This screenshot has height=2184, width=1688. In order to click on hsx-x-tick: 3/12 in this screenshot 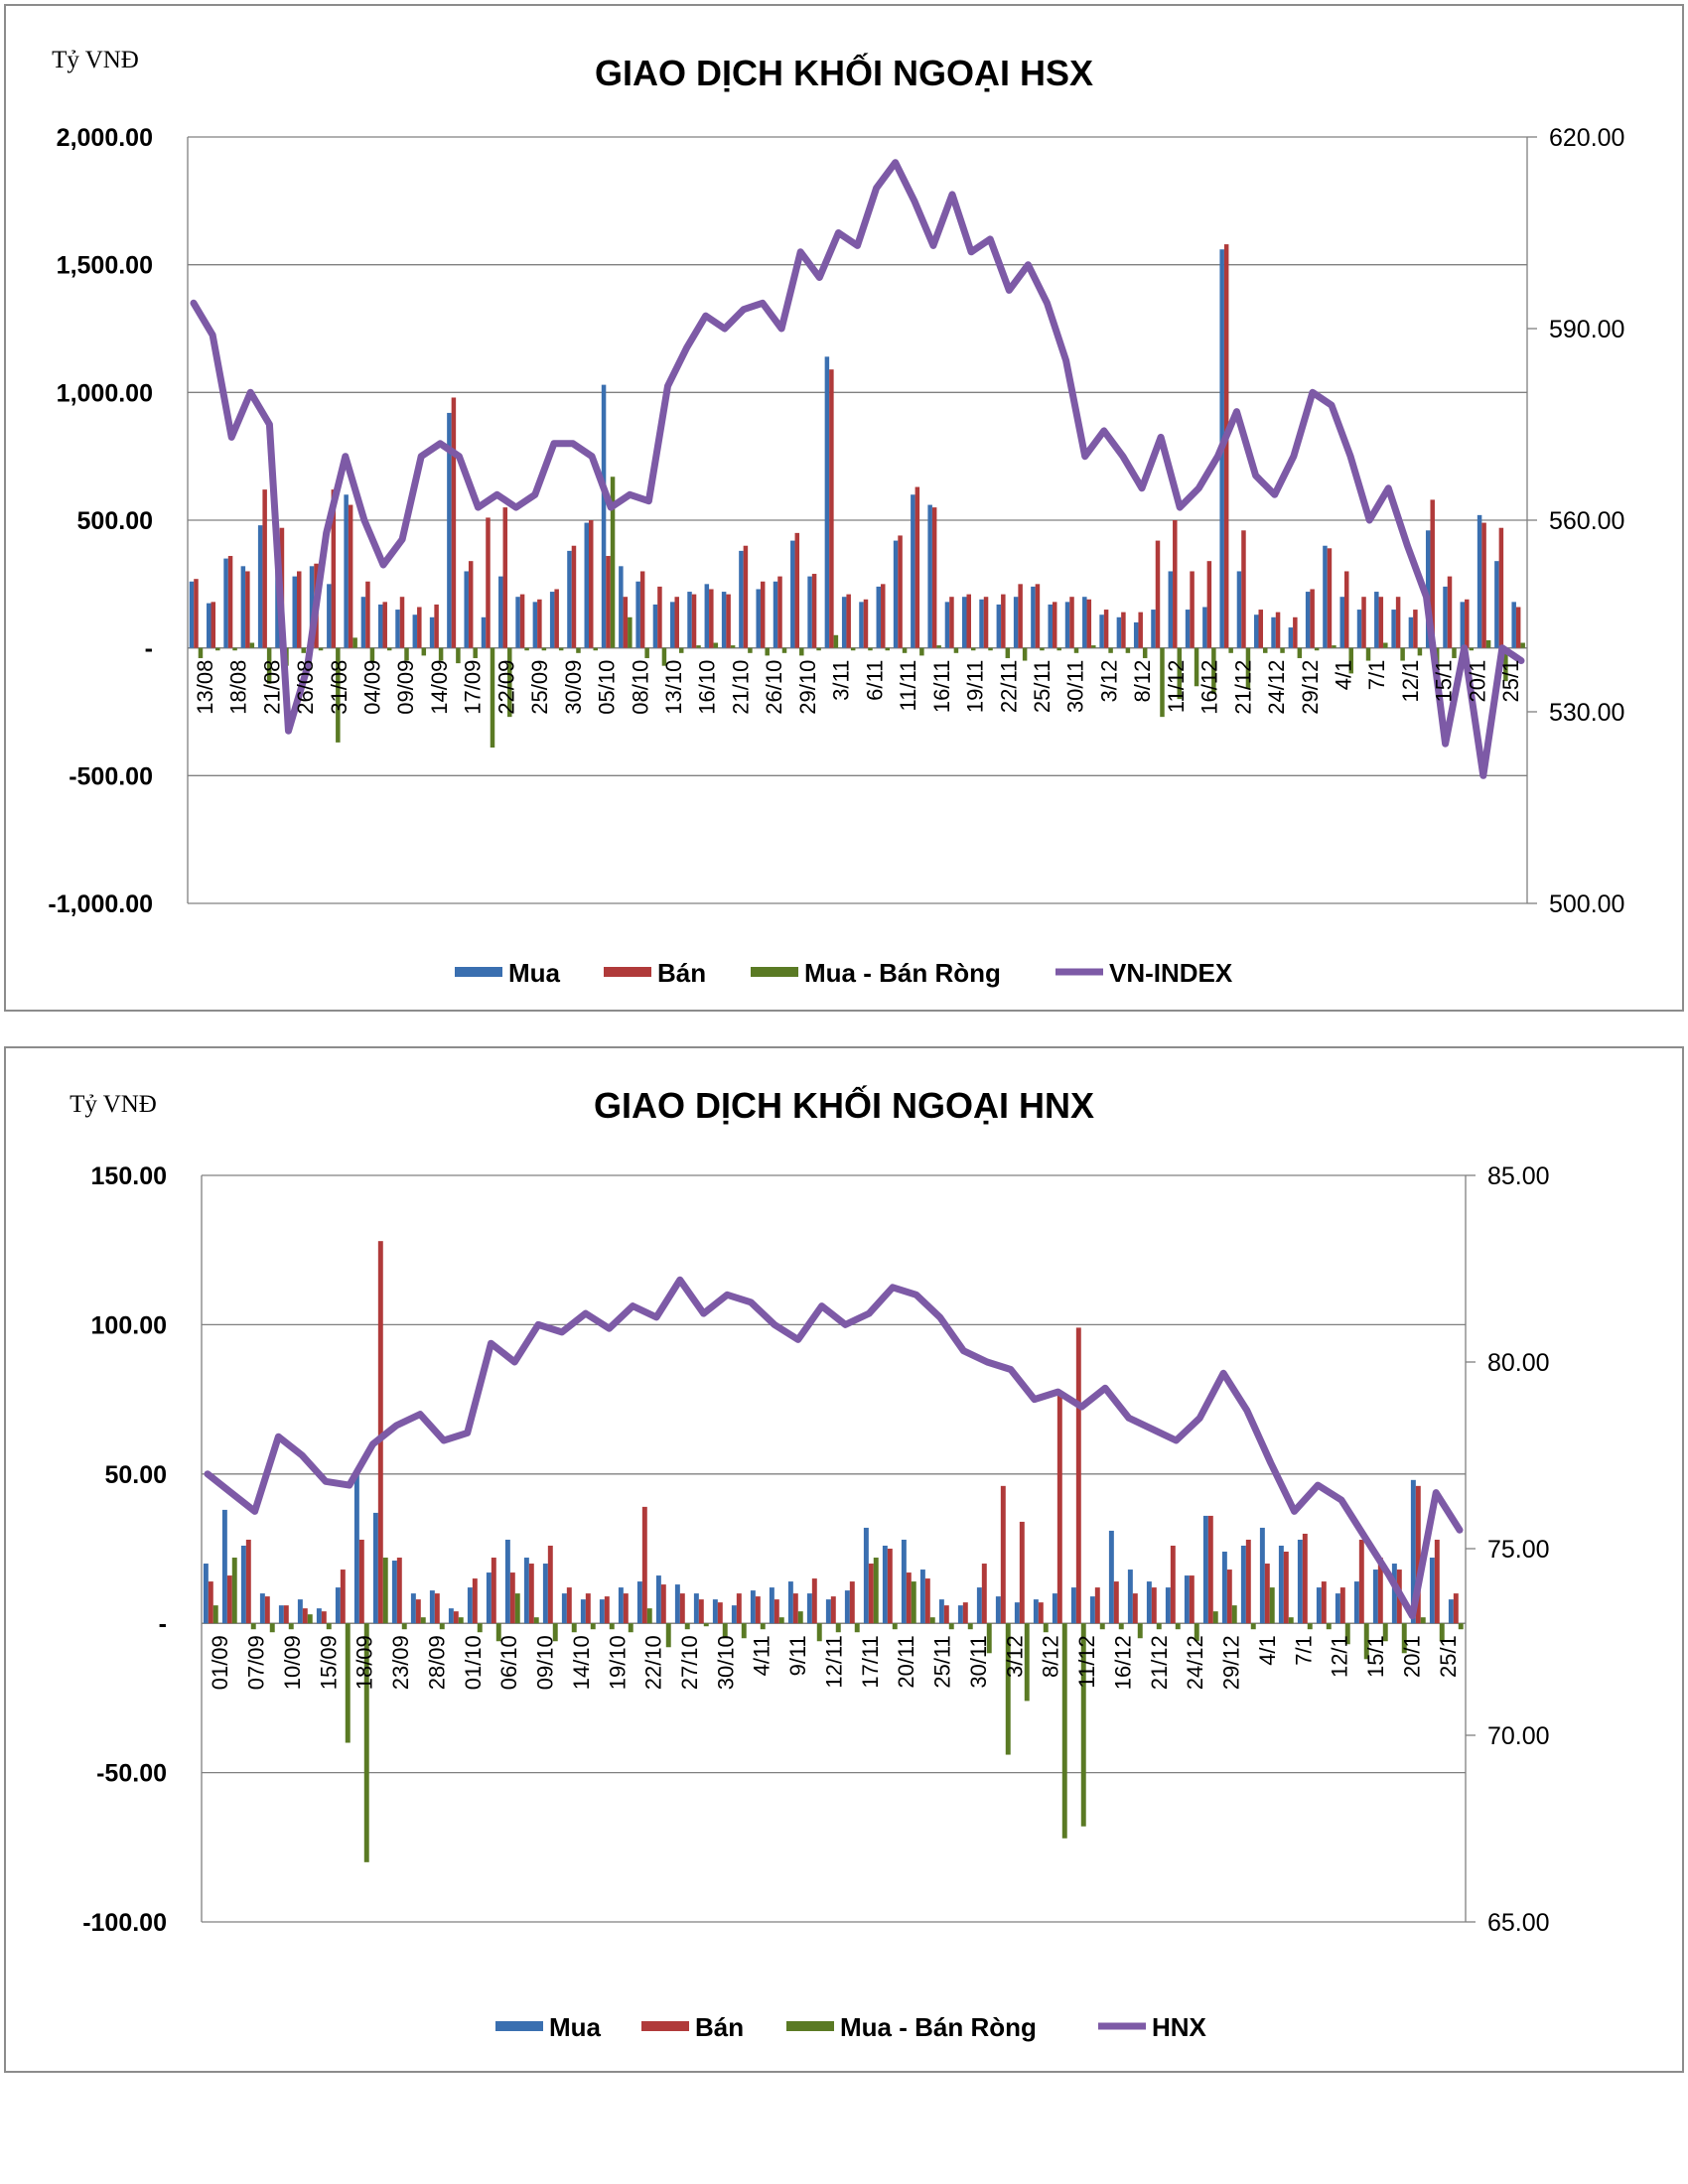, I will do `click(1108, 681)`.